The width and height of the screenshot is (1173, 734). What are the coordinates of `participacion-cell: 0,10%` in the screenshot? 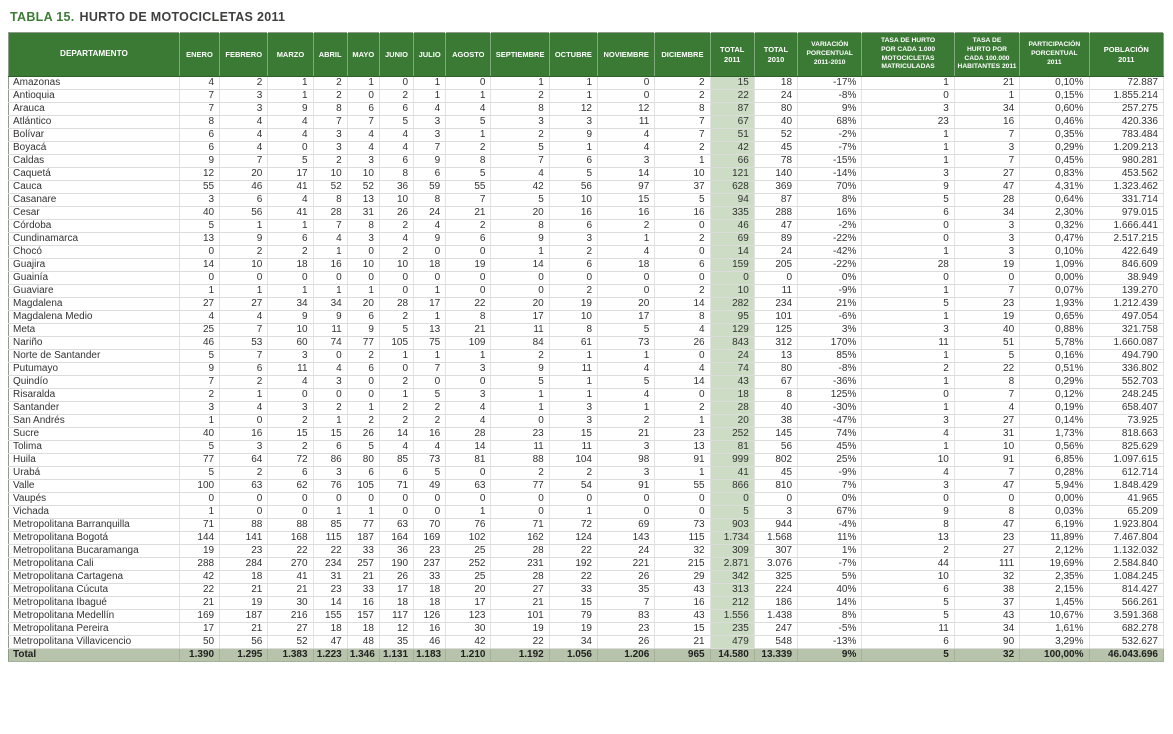 It's located at (1054, 252).